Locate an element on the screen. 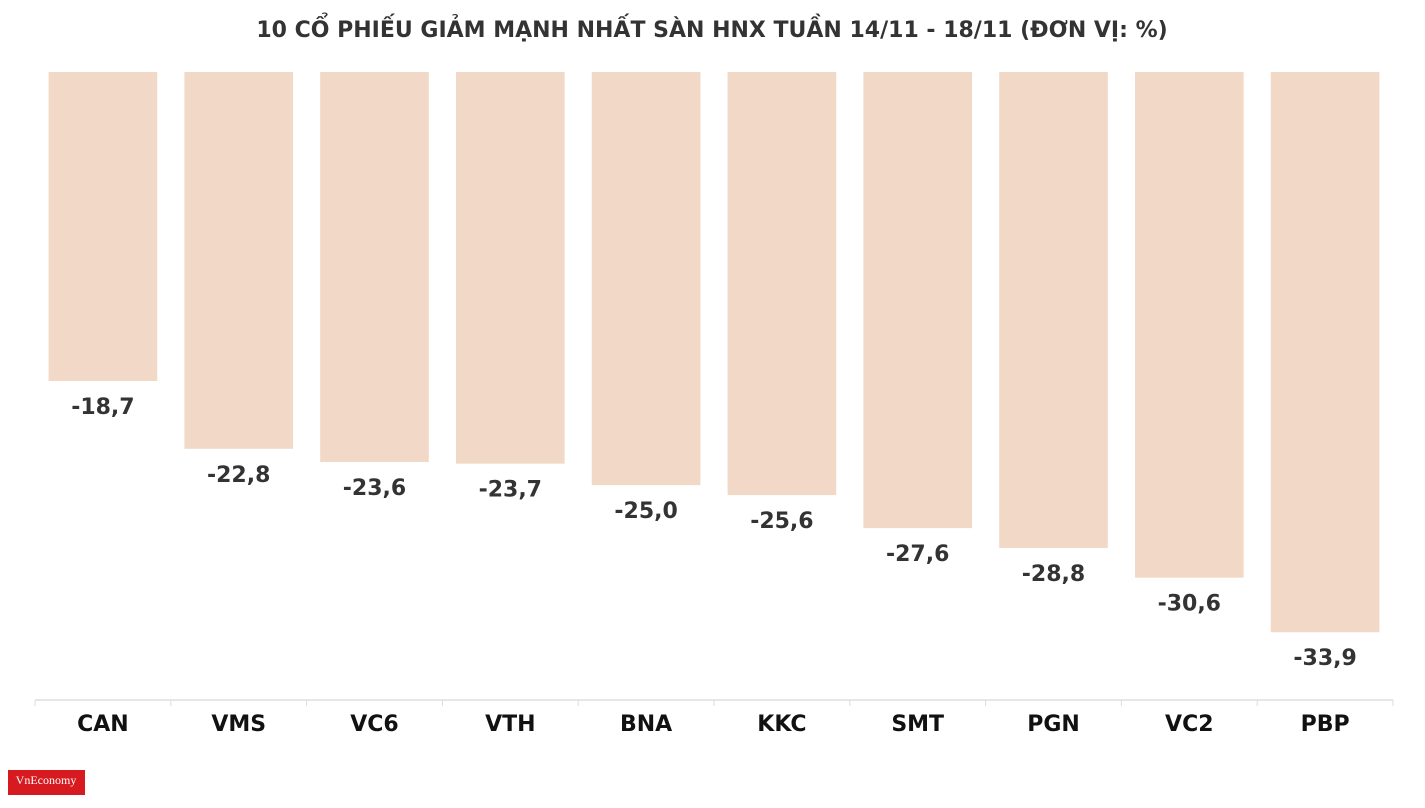  value-label: -22,8 is located at coordinates (238, 475).